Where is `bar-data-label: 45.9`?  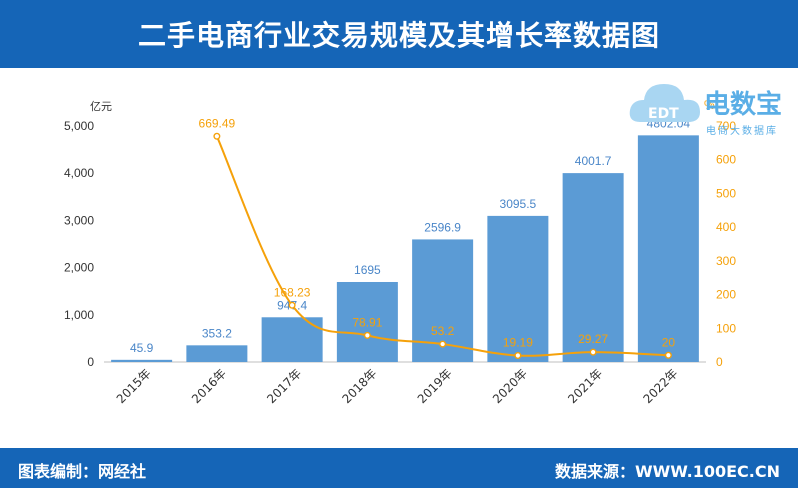 bar-data-label: 45.9 is located at coordinates (142, 348).